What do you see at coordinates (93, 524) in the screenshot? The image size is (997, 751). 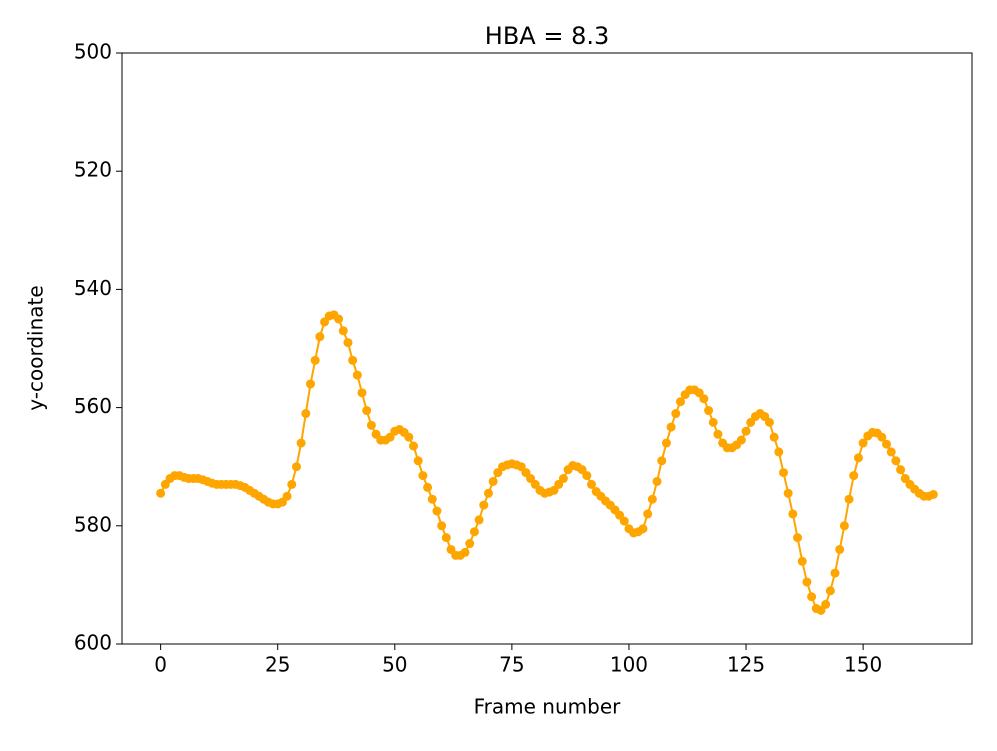 I see `y-tick-label: 580` at bounding box center [93, 524].